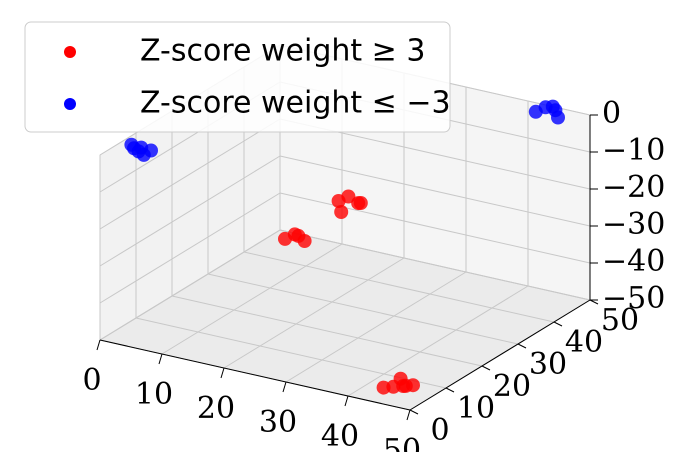  I want to click on z-tick-label: −50, so click(633, 298).